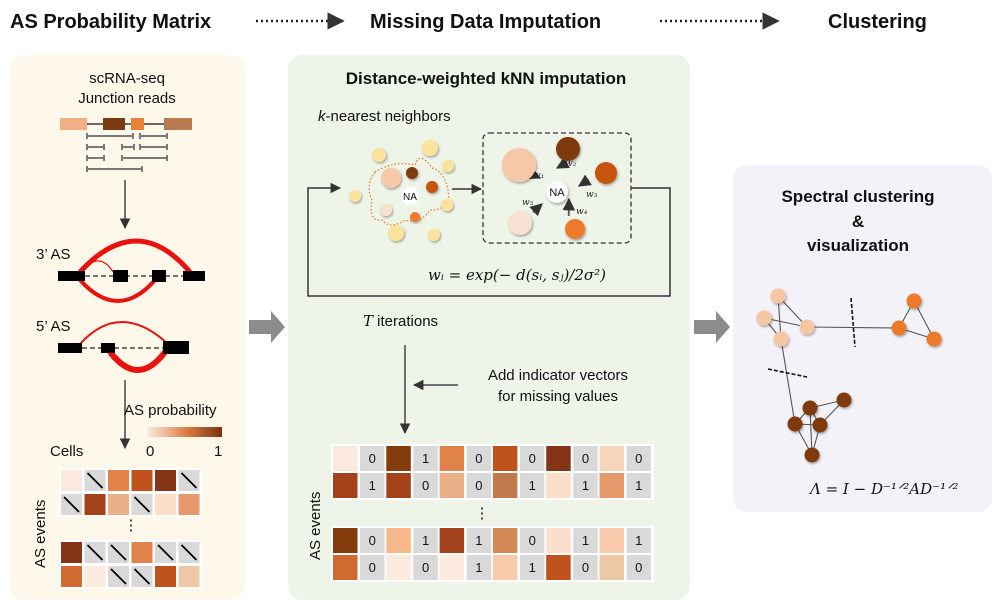 The width and height of the screenshot is (1000, 608). Describe the element at coordinates (322, 116) in the screenshot. I see `knn-k: k` at that location.